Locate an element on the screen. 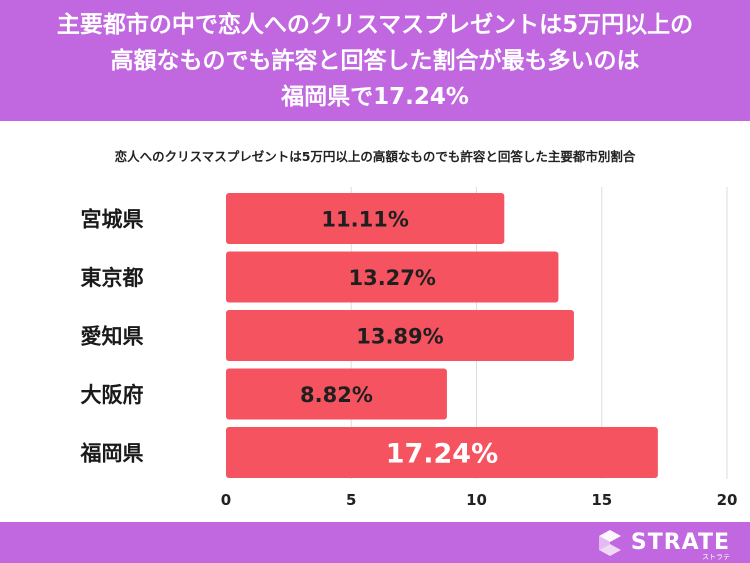 This screenshot has width=750, height=563. page-title-line: 高額なものでも許容と回答した割合が最も多いのは is located at coordinates (375, 60).